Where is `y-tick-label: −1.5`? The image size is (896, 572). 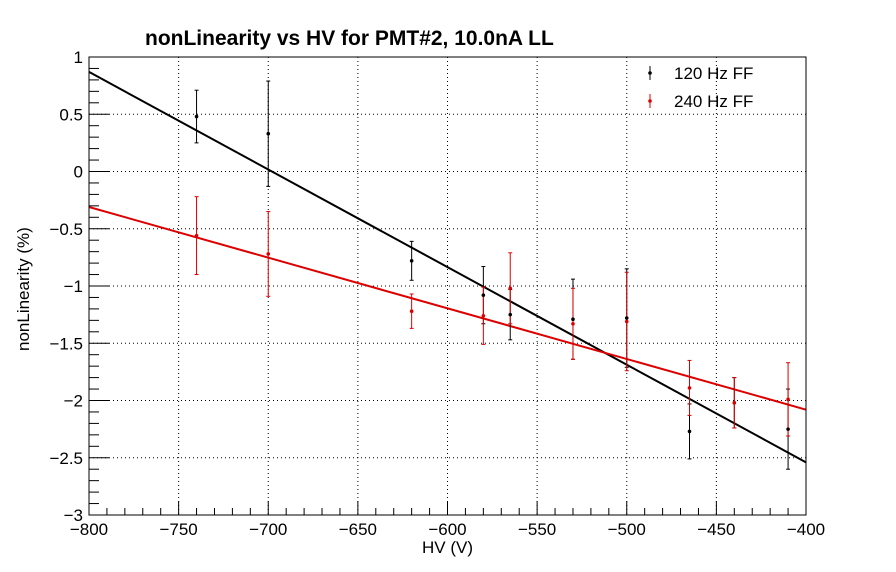
y-tick-label: −1.5 is located at coordinates (66, 343).